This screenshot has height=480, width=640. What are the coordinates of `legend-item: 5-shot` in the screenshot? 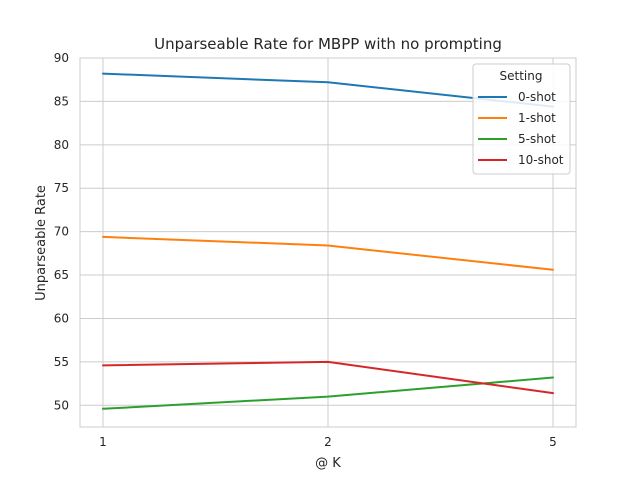 It's located at (517, 139).